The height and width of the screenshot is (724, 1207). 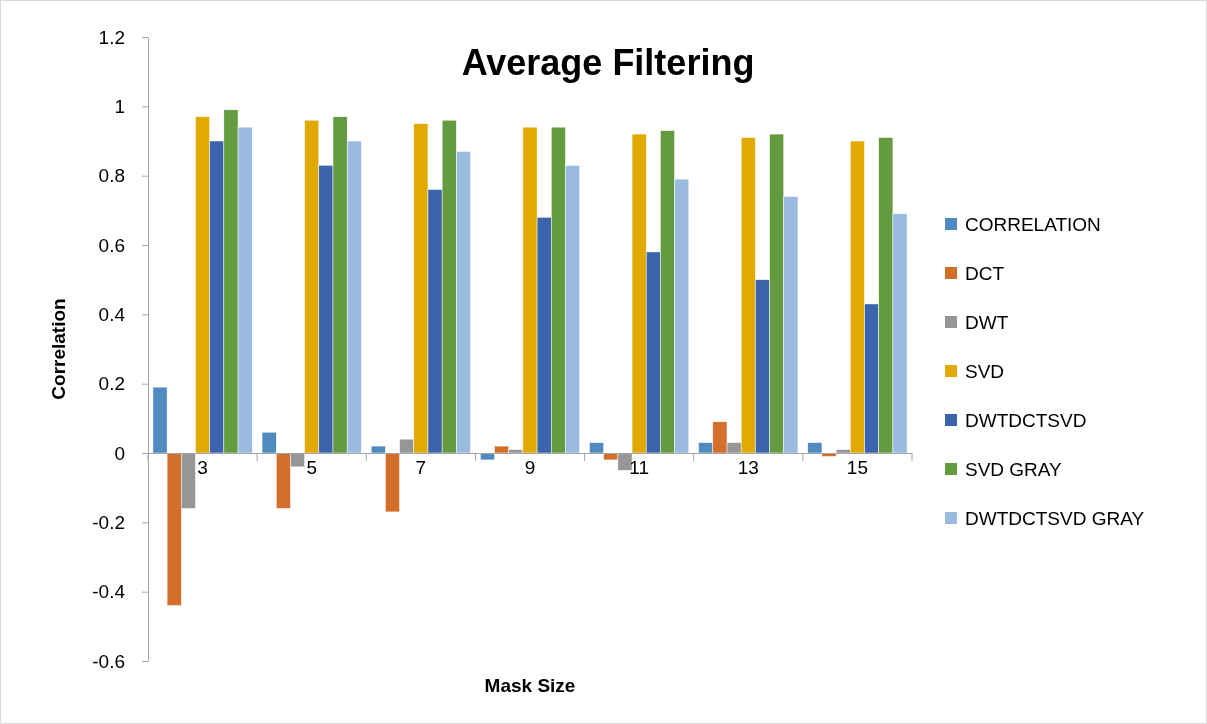 What do you see at coordinates (1055, 518) in the screenshot?
I see `legend-label: DWTDCTSVD GRAY` at bounding box center [1055, 518].